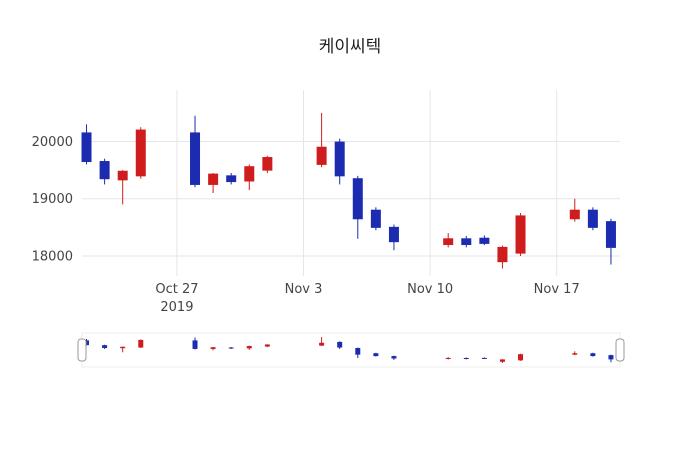 The height and width of the screenshot is (450, 700). What do you see at coordinates (620, 350) in the screenshot?
I see `range-slider-handle-right` at bounding box center [620, 350].